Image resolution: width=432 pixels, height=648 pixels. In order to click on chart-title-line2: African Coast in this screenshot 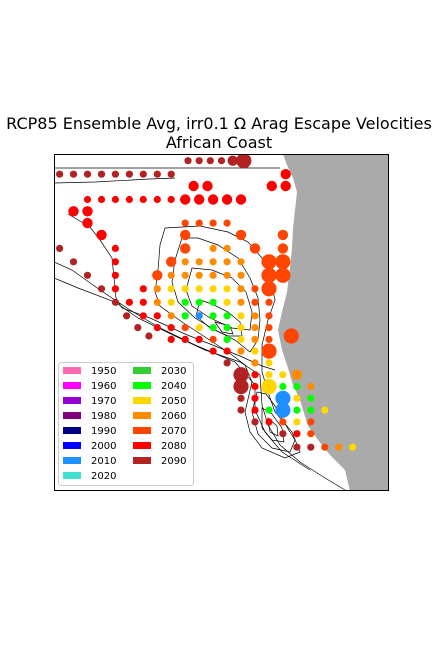, I will do `click(219, 142)`.